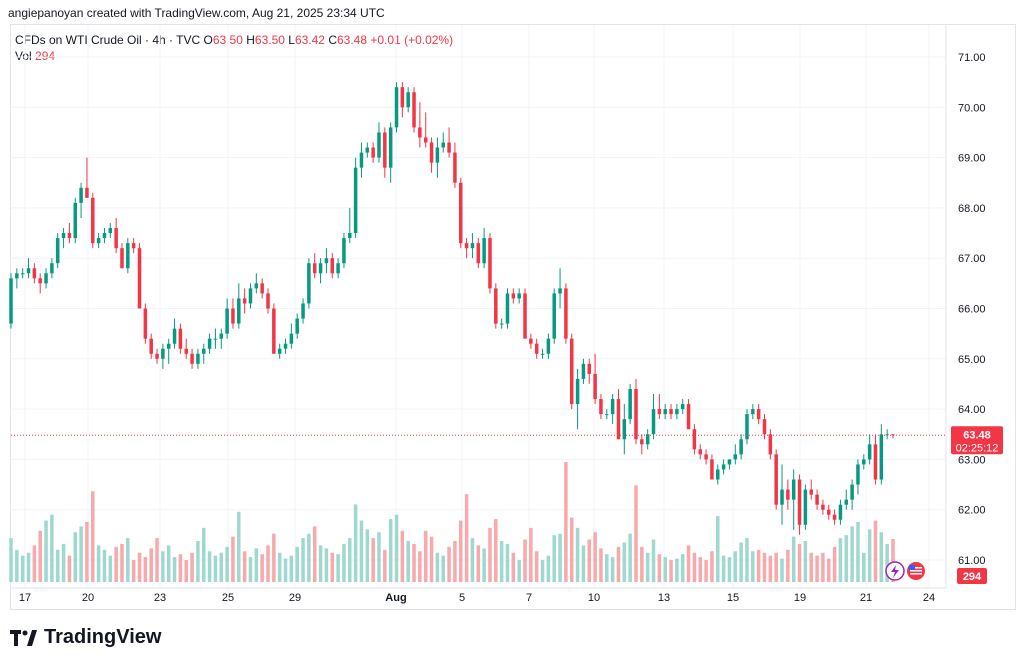 The width and height of the screenshot is (1024, 665). Describe the element at coordinates (108, 40) in the screenshot. I see `legend-symbol: CFDs on WTI Crude Oil · 4h · TVC` at that location.